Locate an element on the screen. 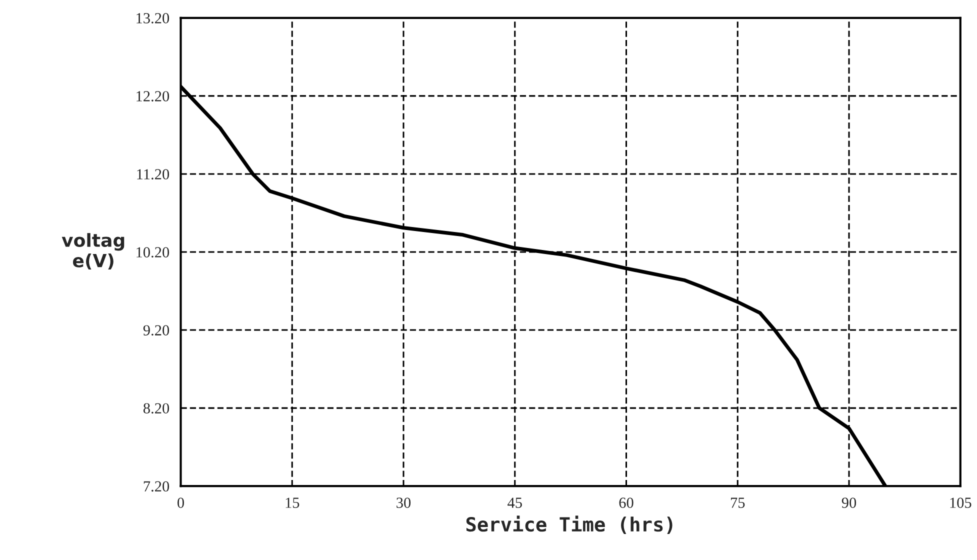 The height and width of the screenshot is (560, 977). x-tick-label: 45 is located at coordinates (515, 503).